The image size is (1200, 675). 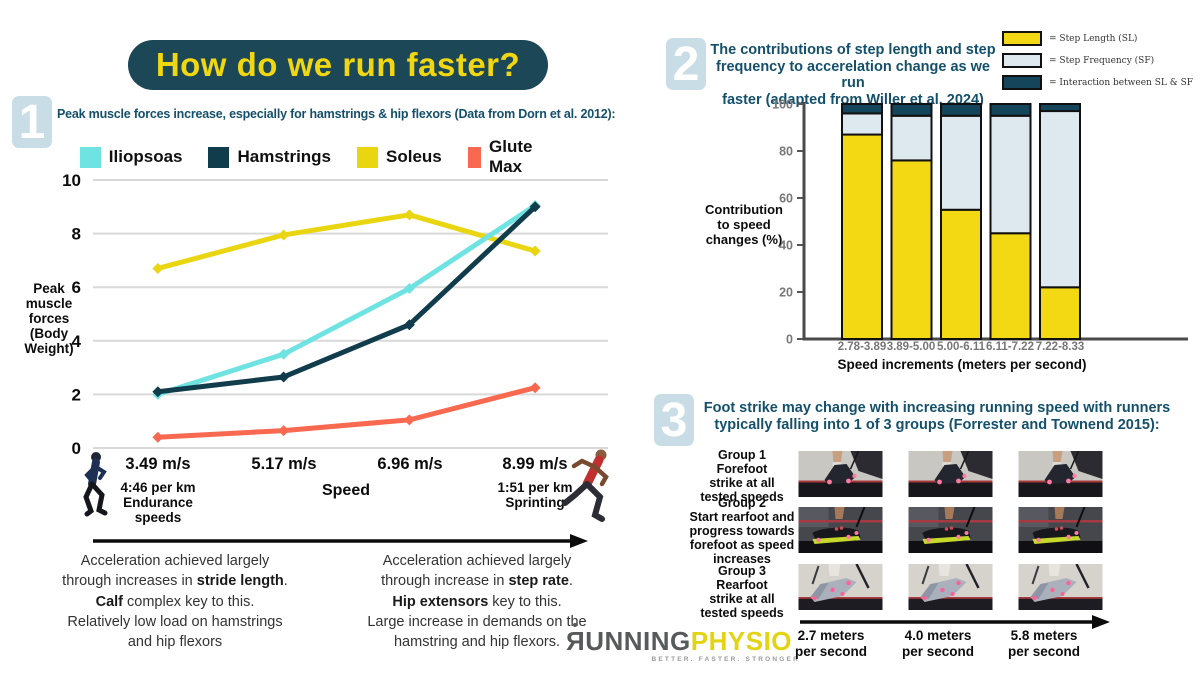 I want to click on muscle-chart-legend: Iliopsoas Hamstrings Soleus Glute Max, so click(x=309, y=156).